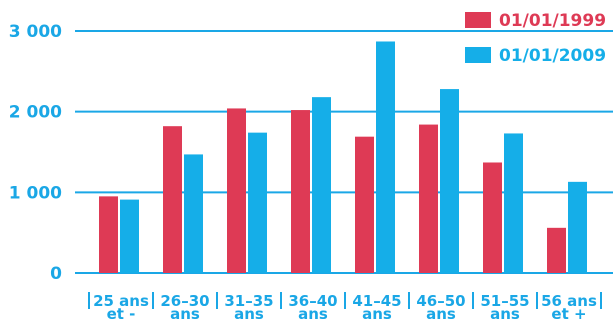  What do you see at coordinates (440, 301) in the screenshot?
I see `x-tick-label: 46–50` at bounding box center [440, 301].